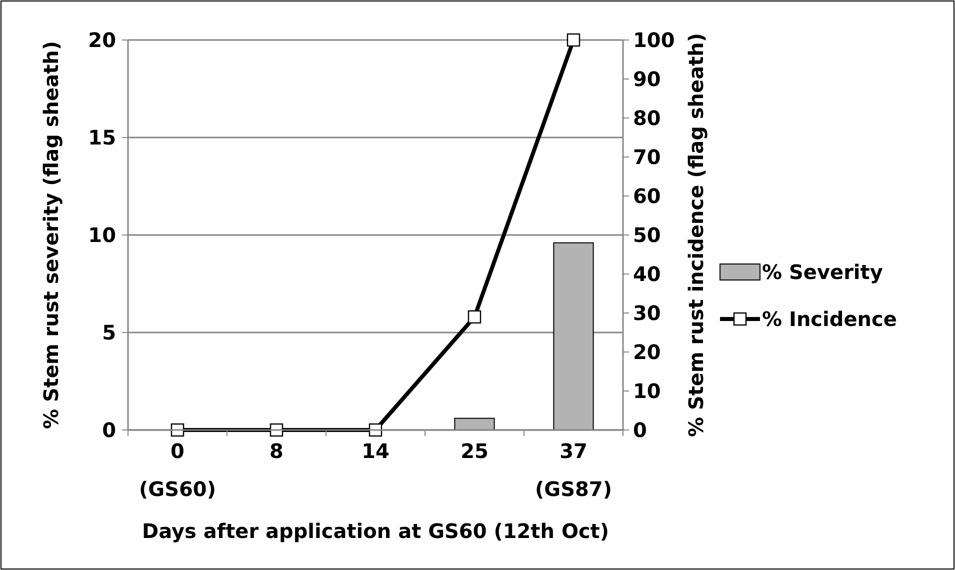  I want to click on x-tick-label: 37 (GS87), so click(573, 470).